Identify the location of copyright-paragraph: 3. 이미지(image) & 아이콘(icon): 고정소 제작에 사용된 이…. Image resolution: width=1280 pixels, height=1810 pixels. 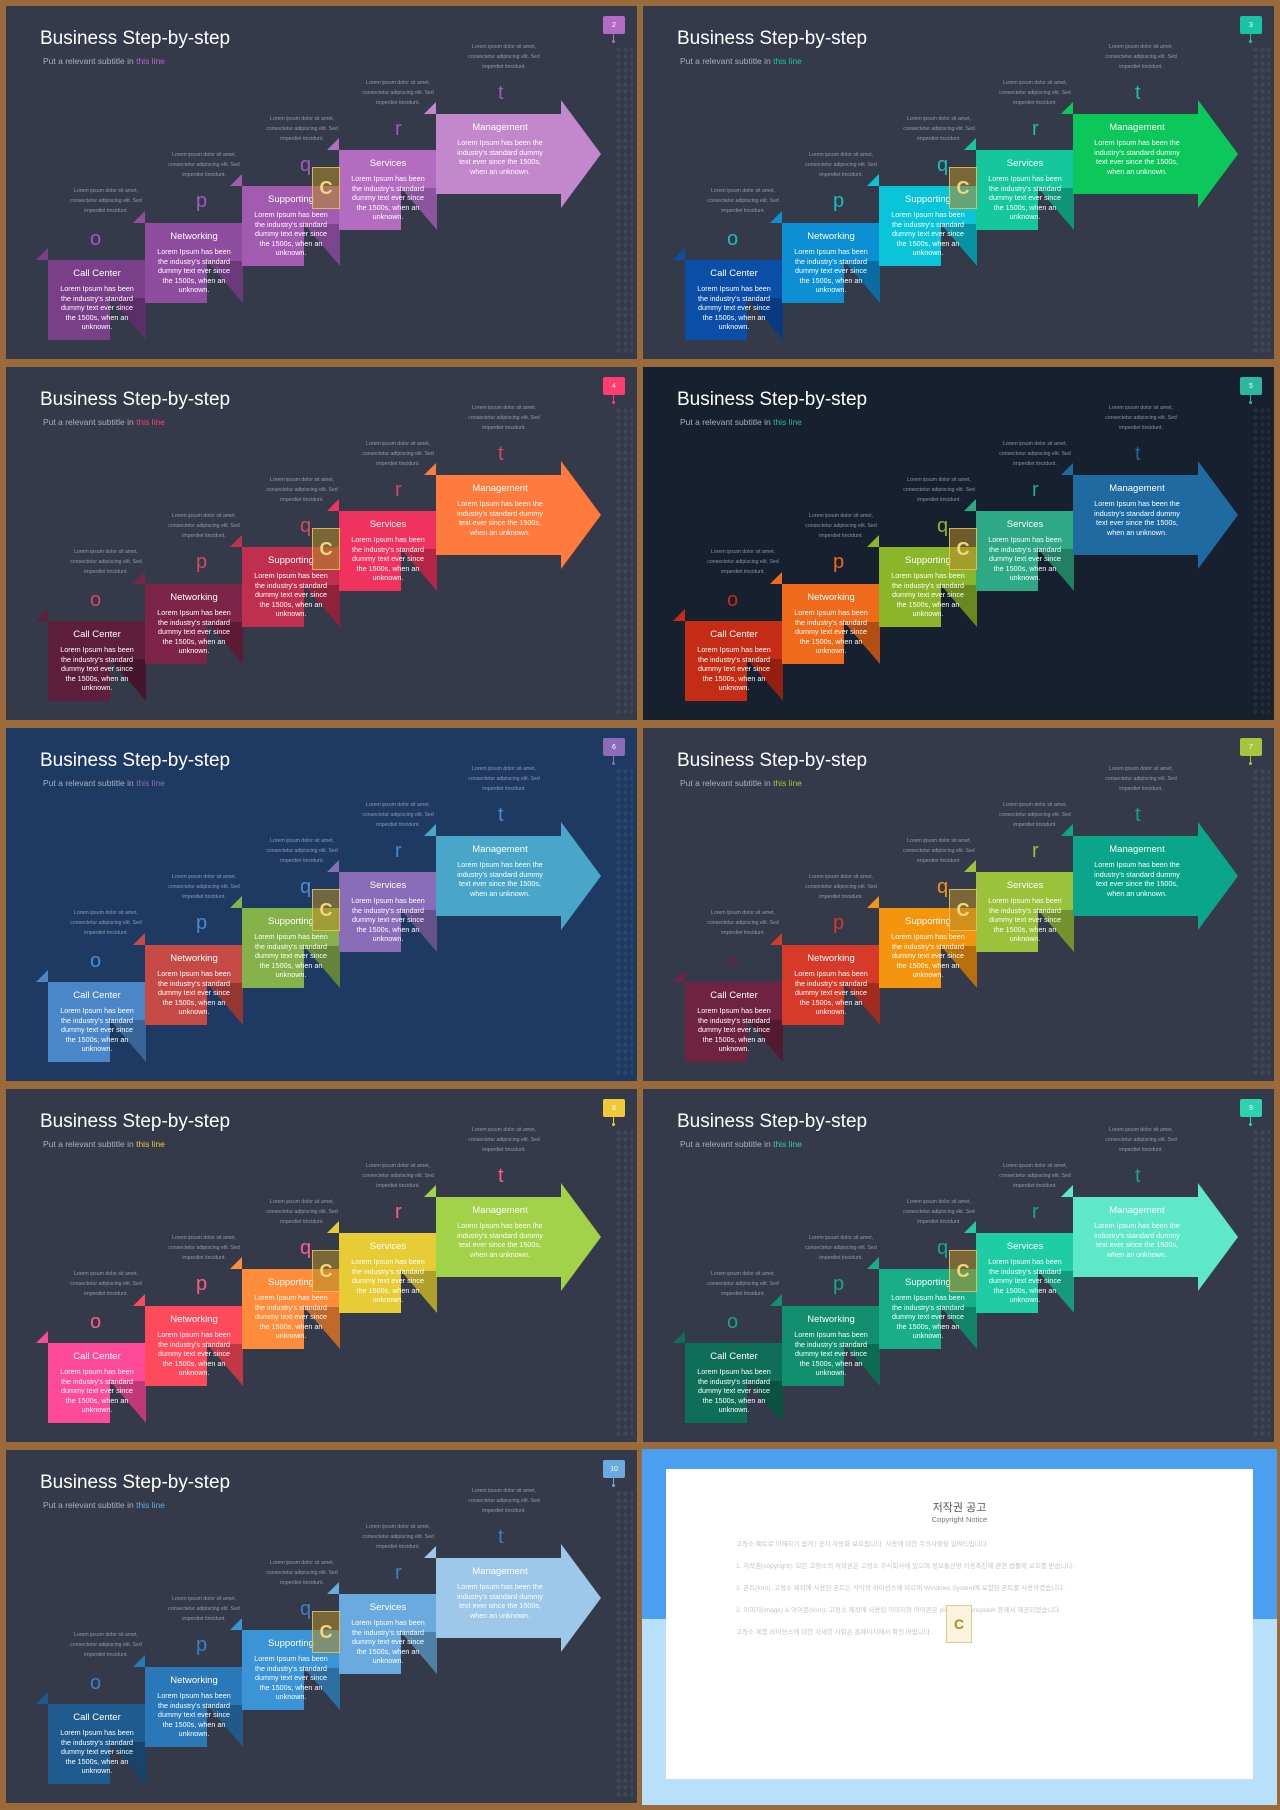
(899, 1610).